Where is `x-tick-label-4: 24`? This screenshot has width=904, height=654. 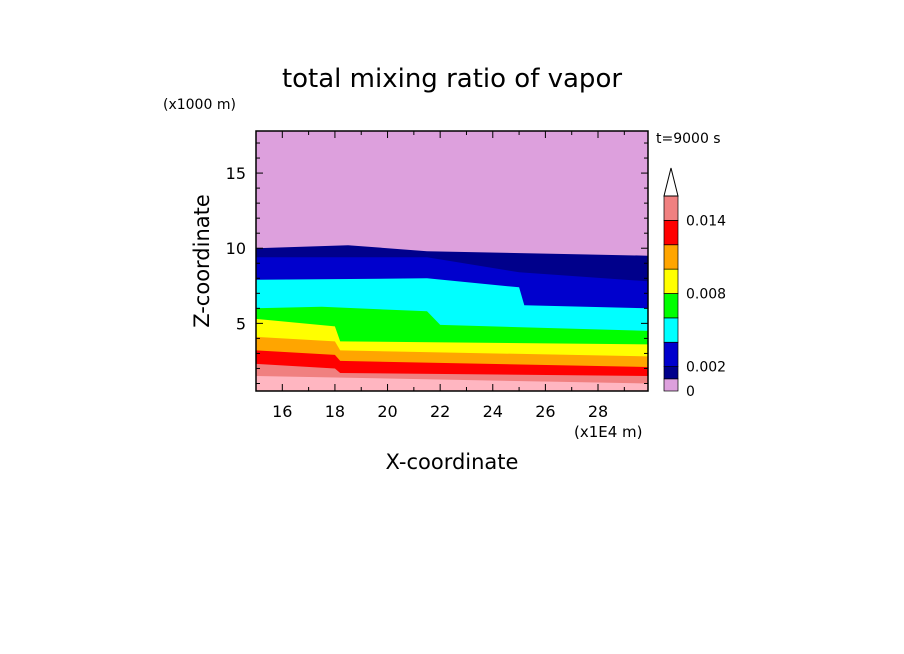
x-tick-label-4: 24 is located at coordinates (493, 411).